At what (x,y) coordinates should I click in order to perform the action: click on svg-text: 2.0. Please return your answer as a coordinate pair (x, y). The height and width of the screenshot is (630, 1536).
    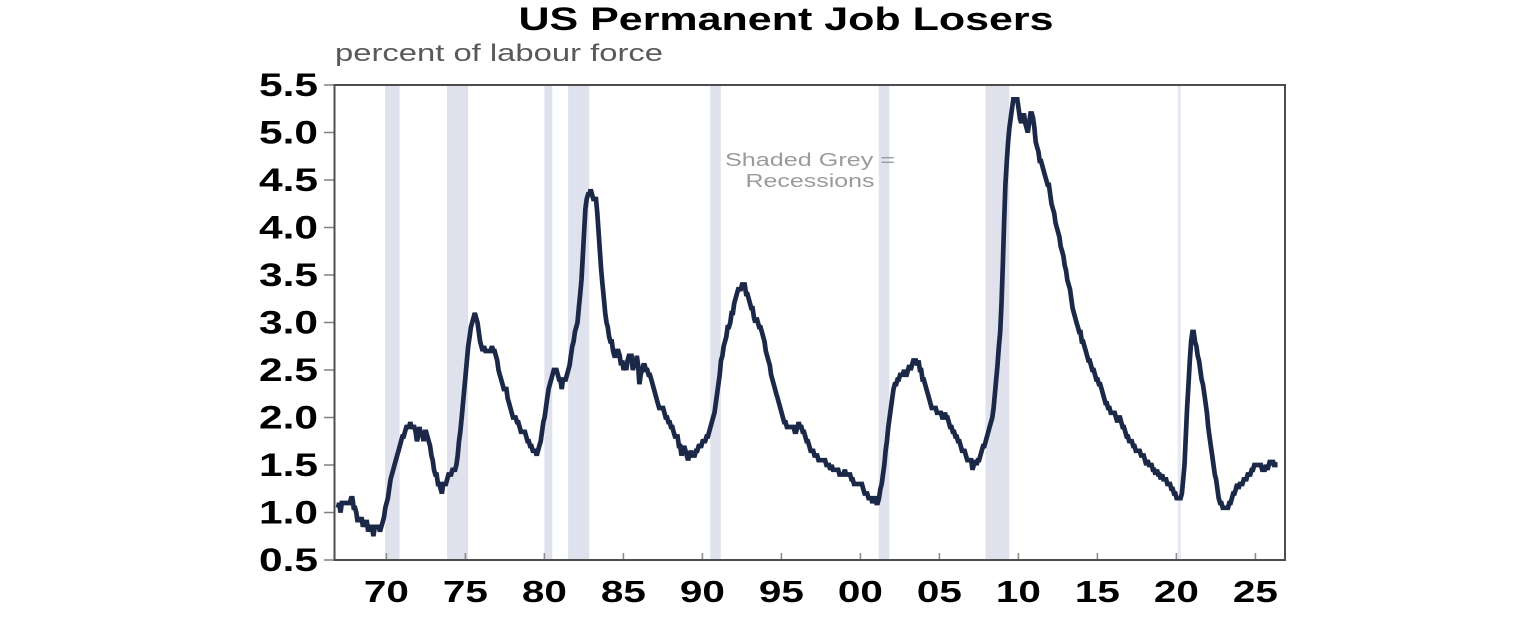
    Looking at the image, I should click on (288, 418).